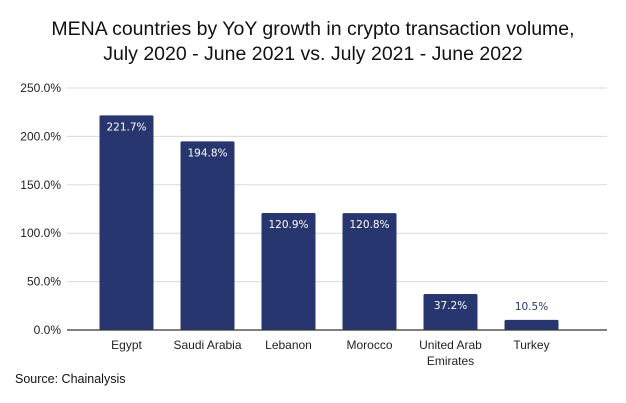 The width and height of the screenshot is (626, 403). Describe the element at coordinates (531, 345) in the screenshot. I see `x-tick-label: Turkey` at that location.